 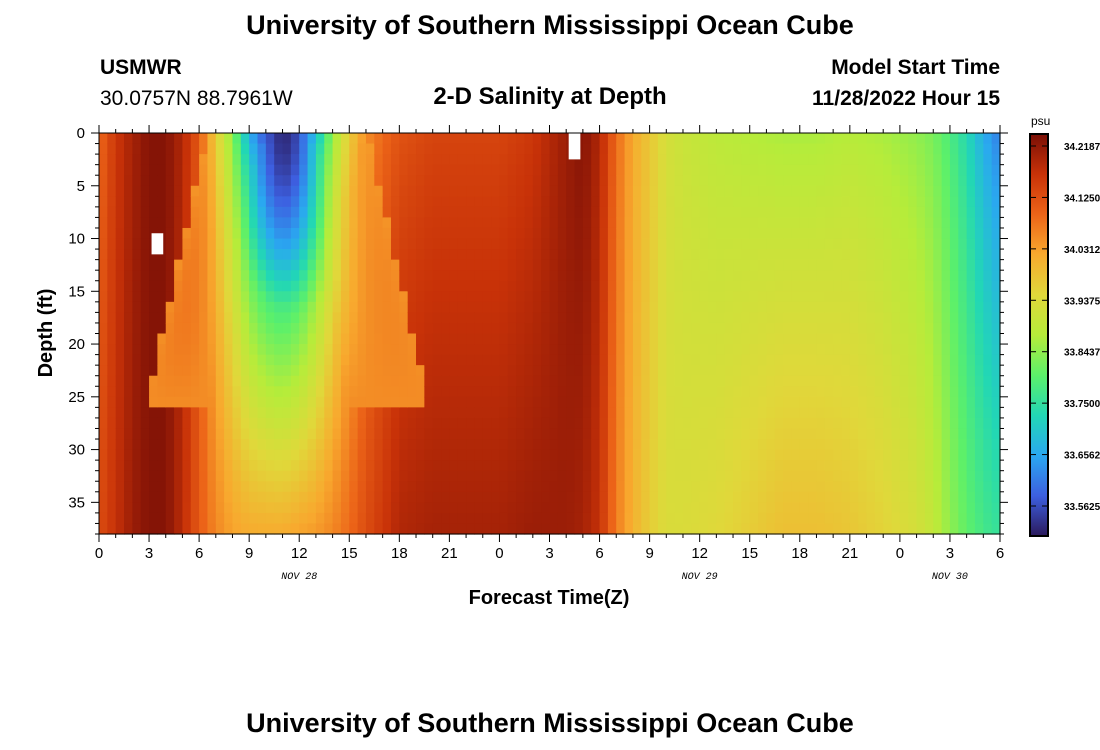 I want to click on model-start-time: 11/28/2022 Hour 15, so click(x=906, y=98).